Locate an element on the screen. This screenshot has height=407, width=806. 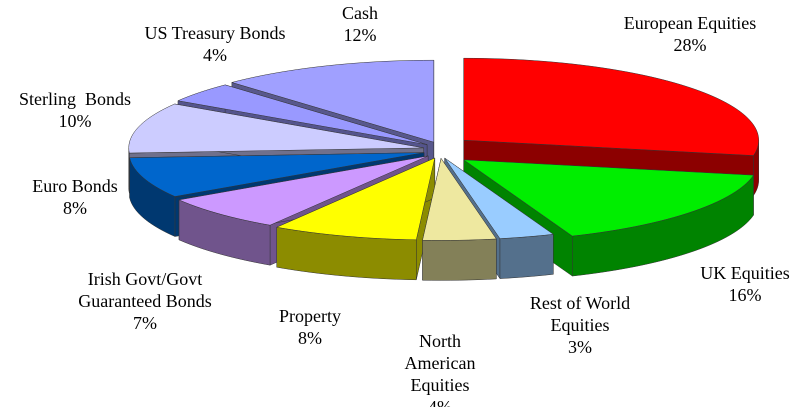
category-name: Rest of World Equities is located at coordinates (582, 314).